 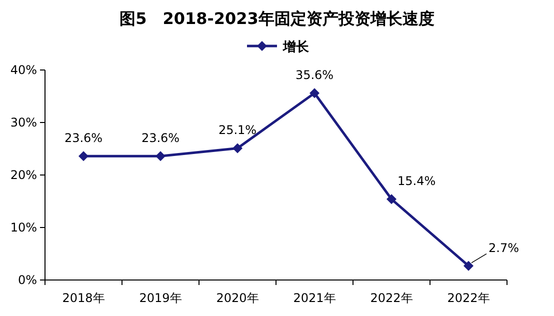 What do you see at coordinates (27, 280) in the screenshot?
I see `y-tick-label: 0%` at bounding box center [27, 280].